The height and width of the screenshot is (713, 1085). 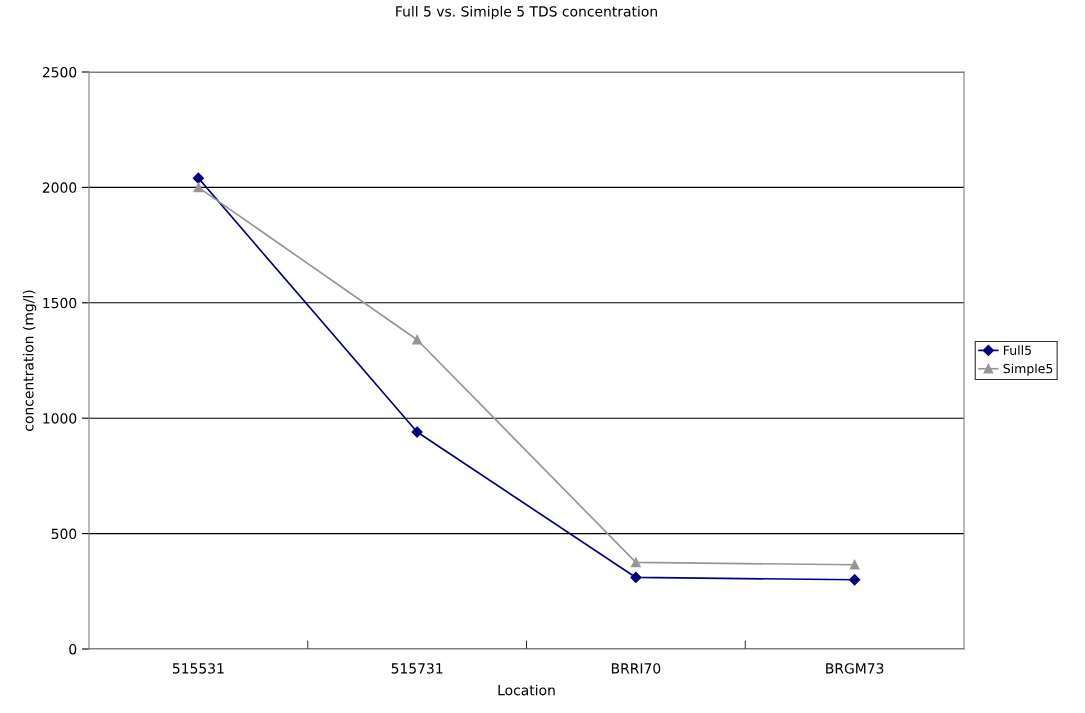 What do you see at coordinates (29, 360) in the screenshot?
I see `y-axis-title: concentration (mg/l)` at bounding box center [29, 360].